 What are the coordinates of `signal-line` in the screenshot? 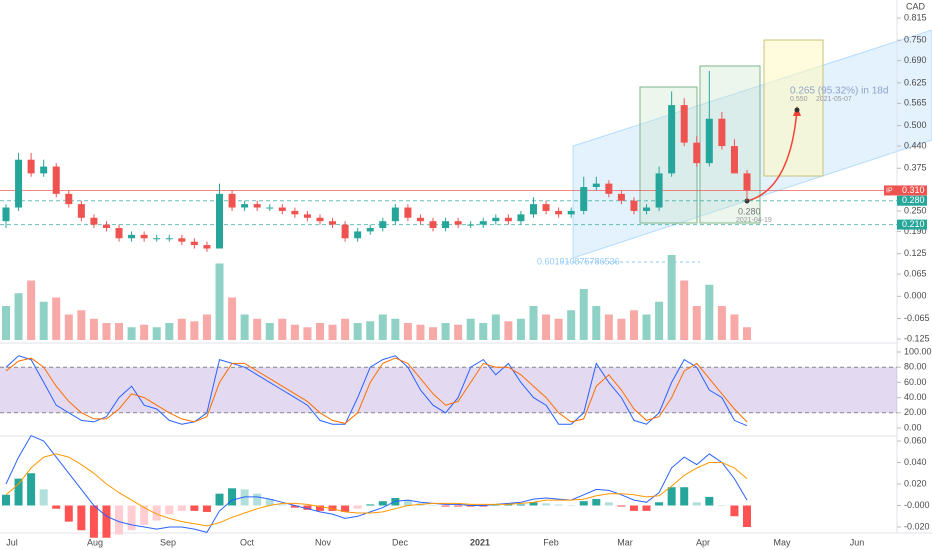 It's located at (376, 490).